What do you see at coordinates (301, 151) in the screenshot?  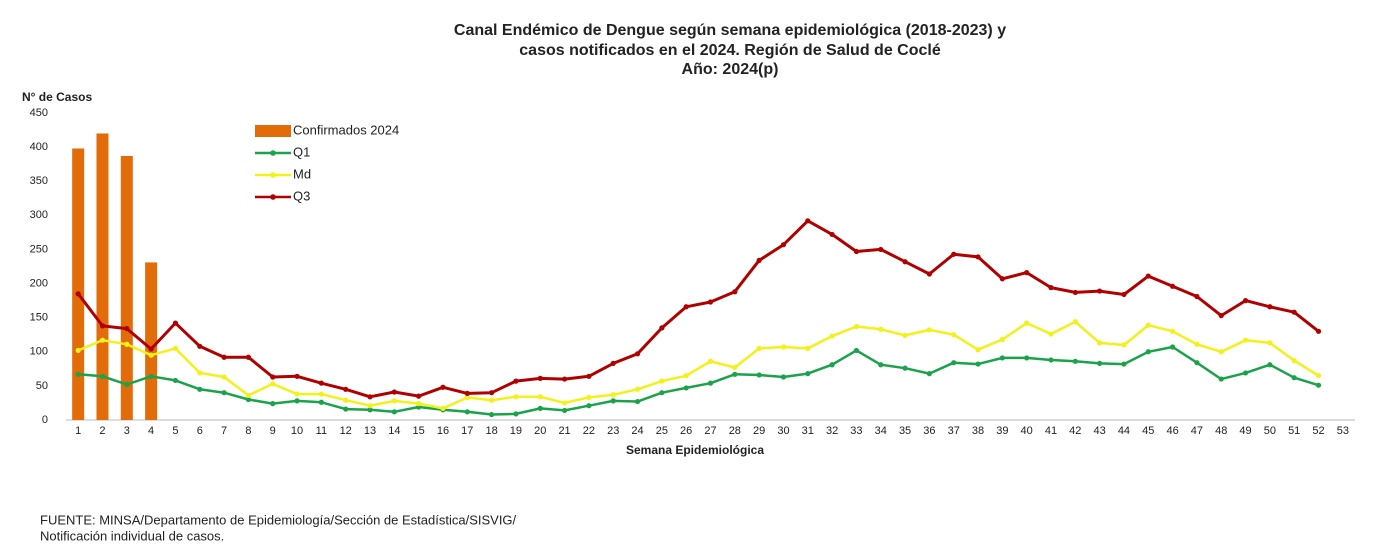 I see `legend-label: Q1` at bounding box center [301, 151].